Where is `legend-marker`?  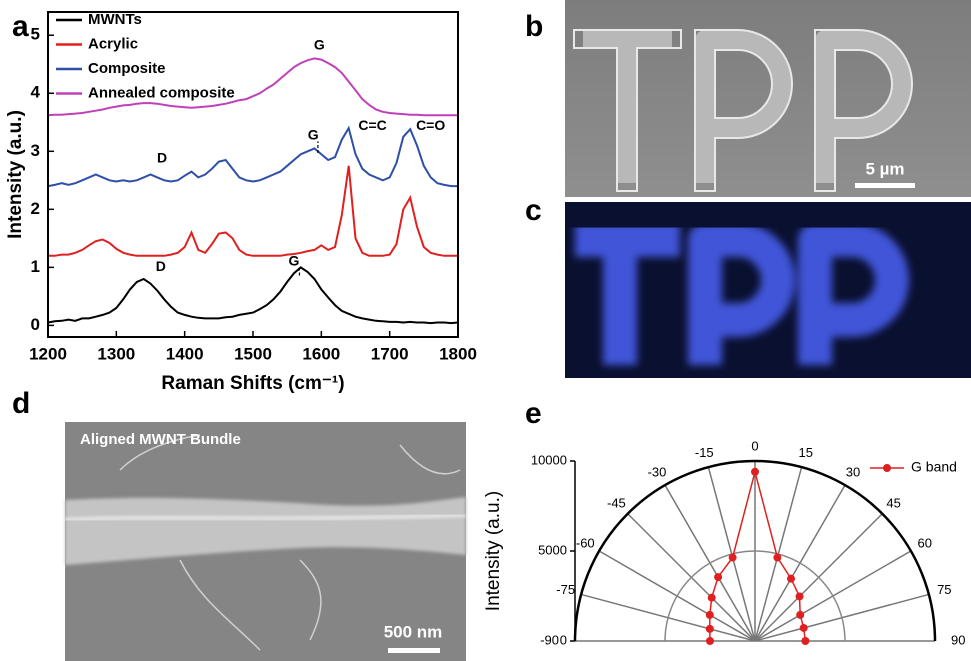
legend-marker is located at coordinates (887, 468).